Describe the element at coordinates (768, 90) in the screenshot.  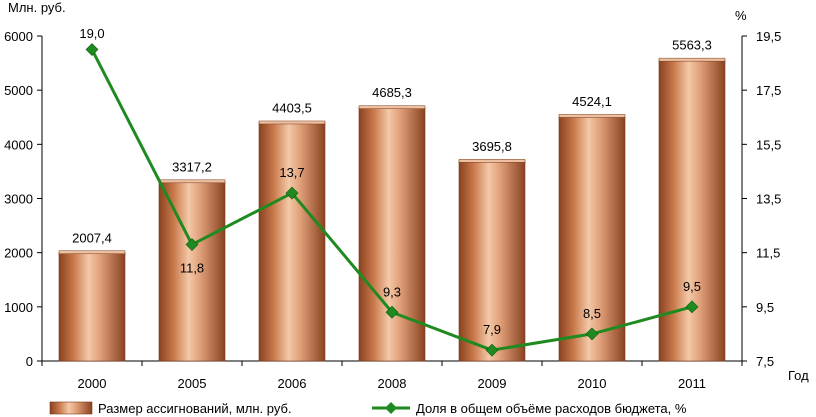
I see `right-tick-label: 17,5` at that location.